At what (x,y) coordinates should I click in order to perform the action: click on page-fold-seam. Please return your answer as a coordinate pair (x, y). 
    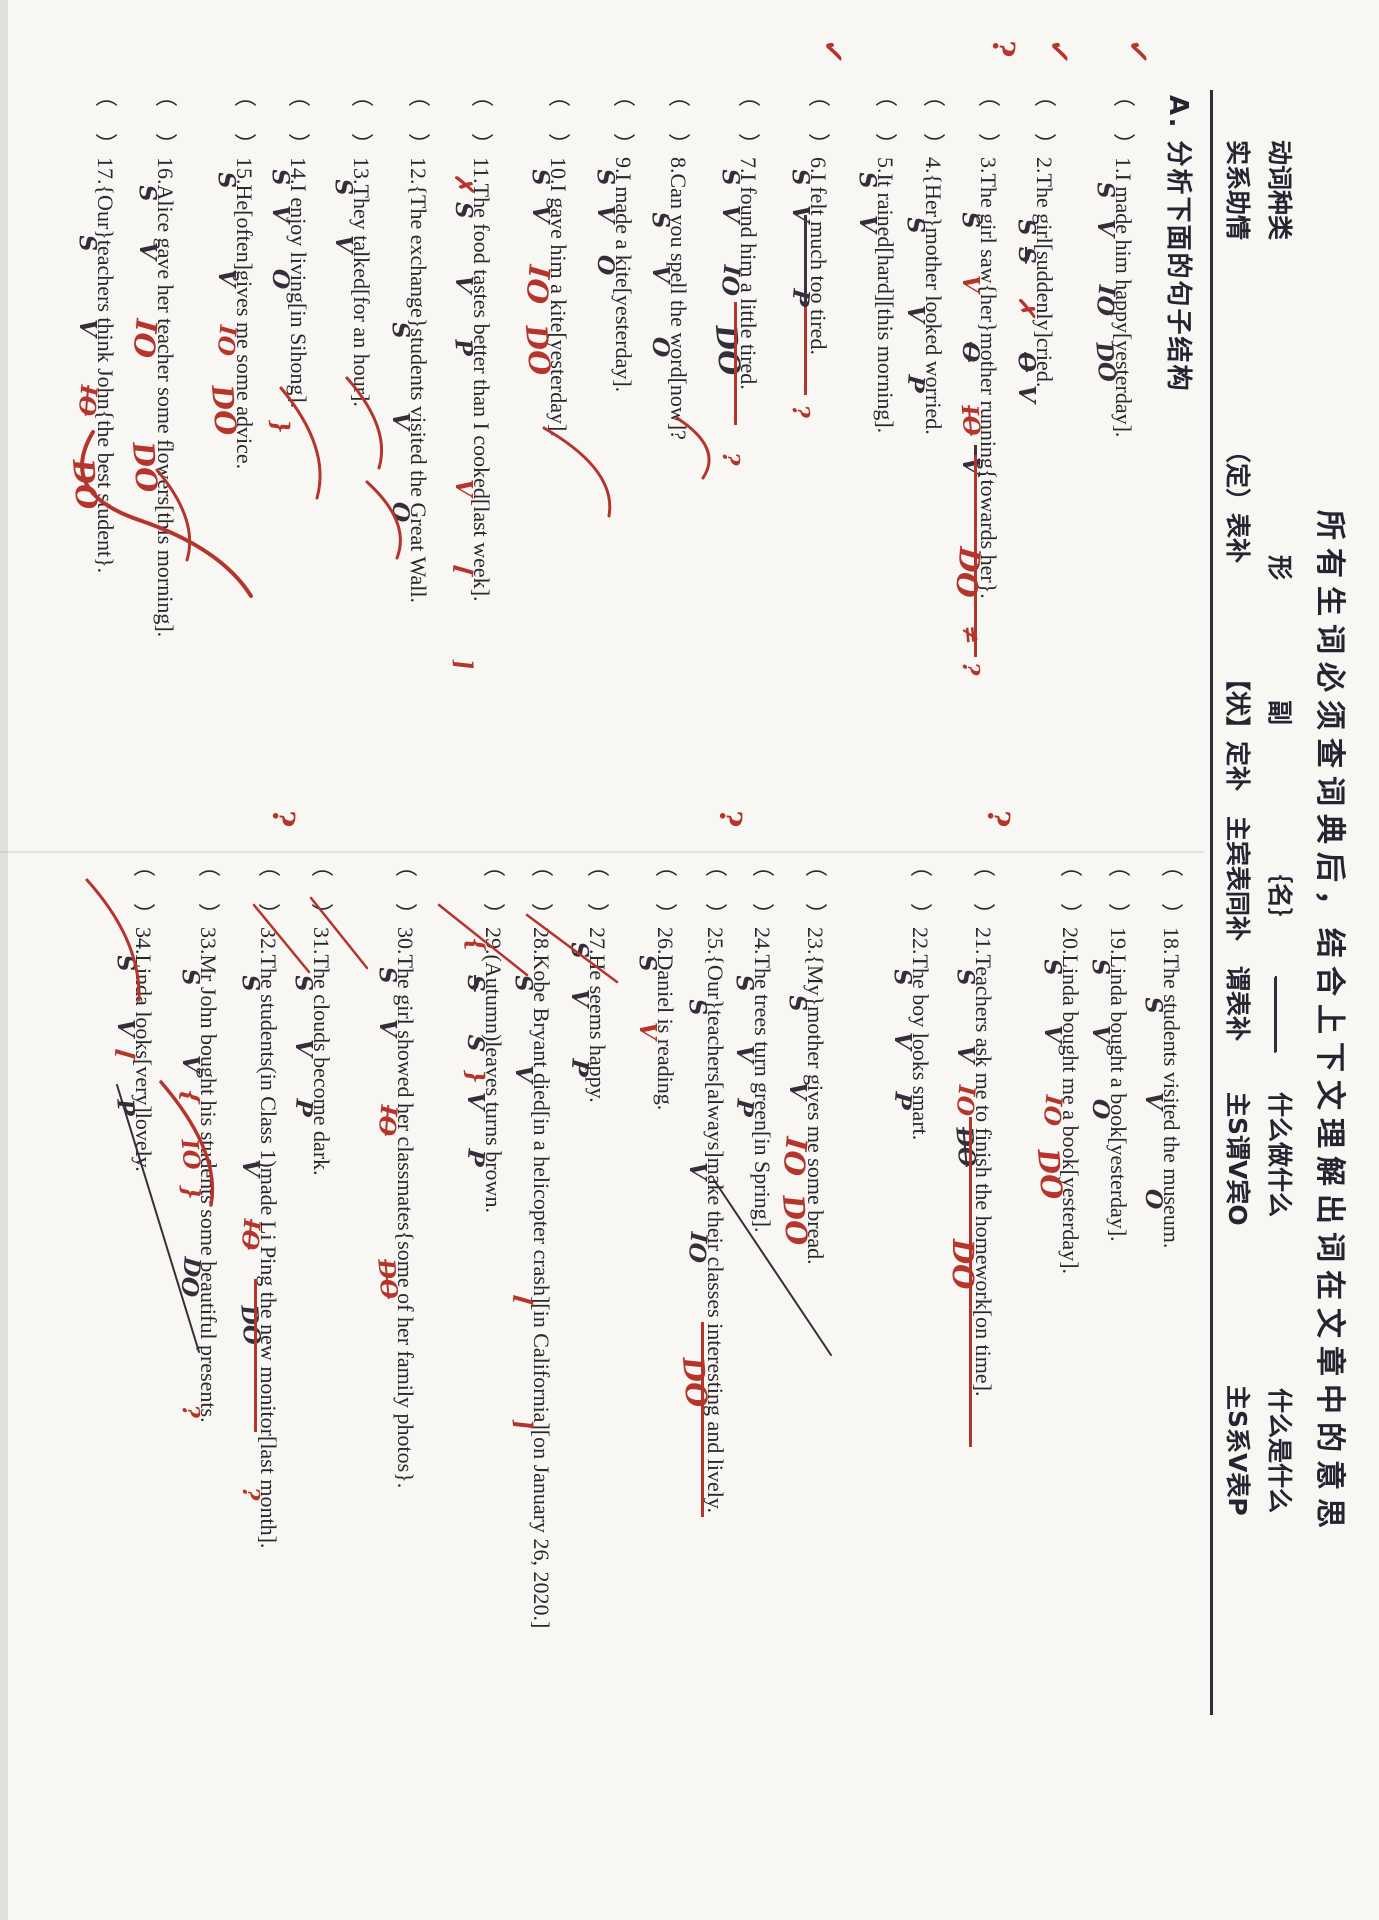
    Looking at the image, I should click on (602, 852).